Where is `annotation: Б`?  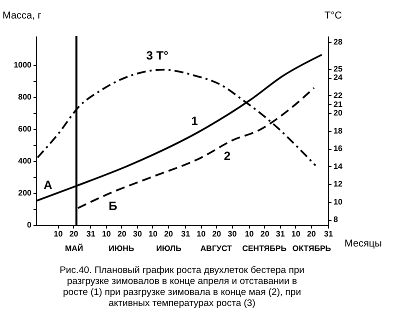
annotation: Б is located at coordinates (113, 206).